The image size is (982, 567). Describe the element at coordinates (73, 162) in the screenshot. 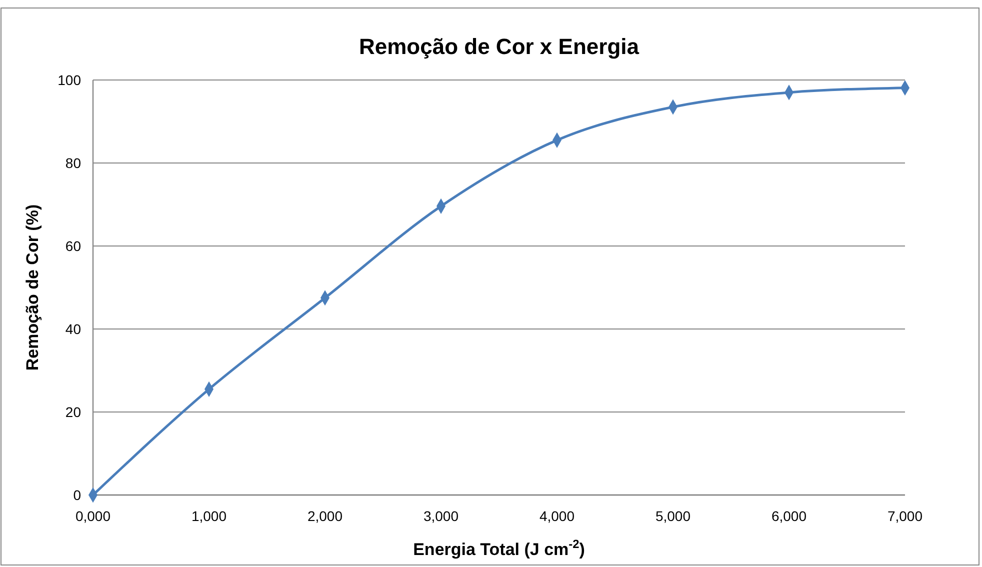

I see `y-tick-label: 80` at that location.